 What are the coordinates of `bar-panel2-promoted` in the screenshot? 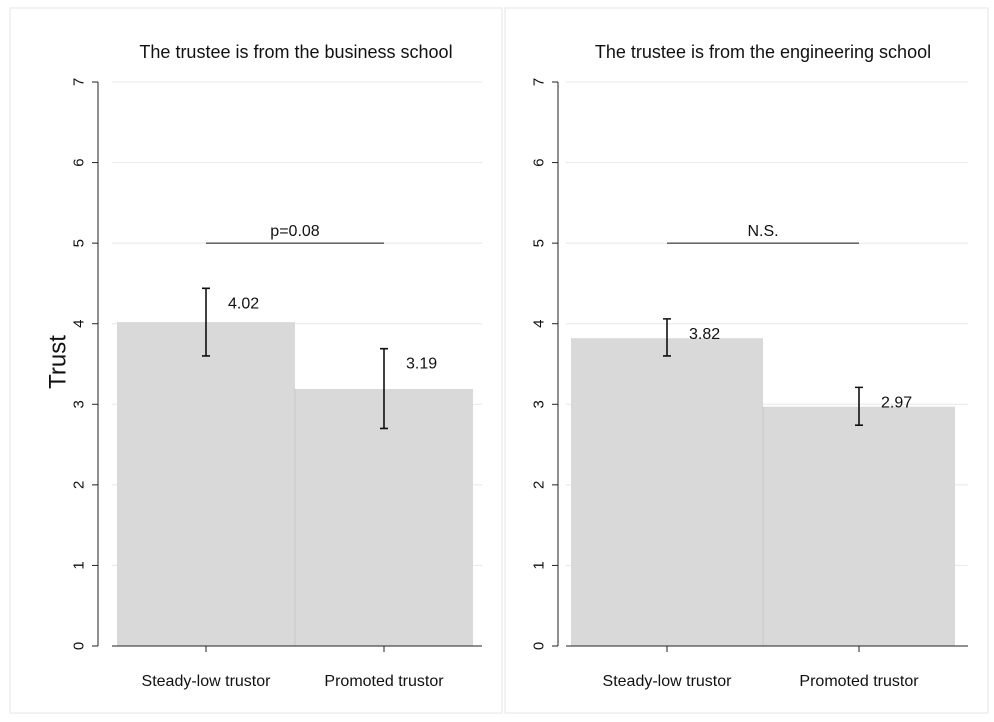 It's located at (859, 526).